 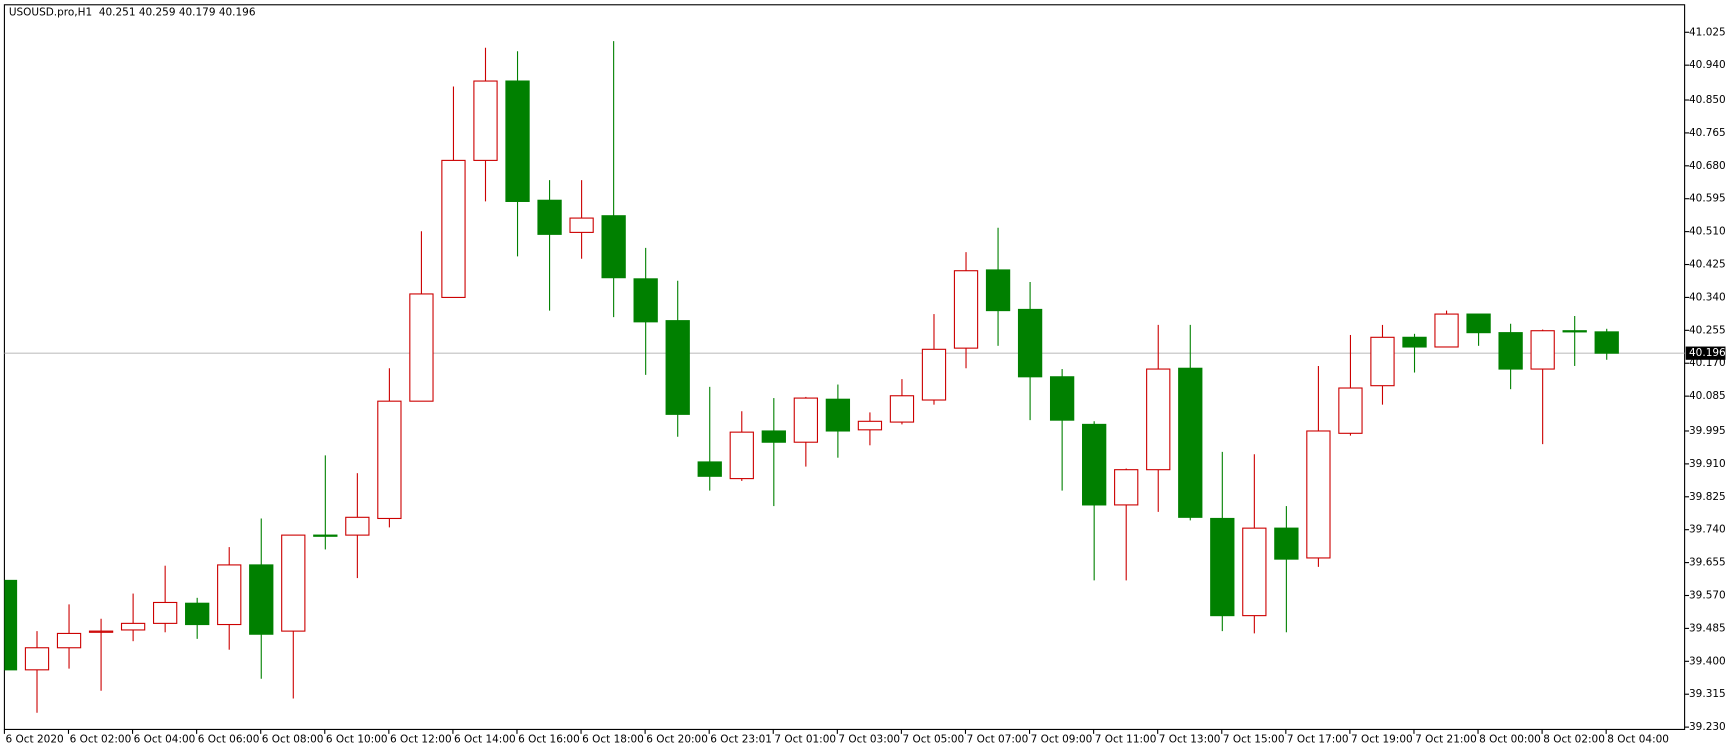 I want to click on y-tick-label: 39.910, so click(x=1707, y=464).